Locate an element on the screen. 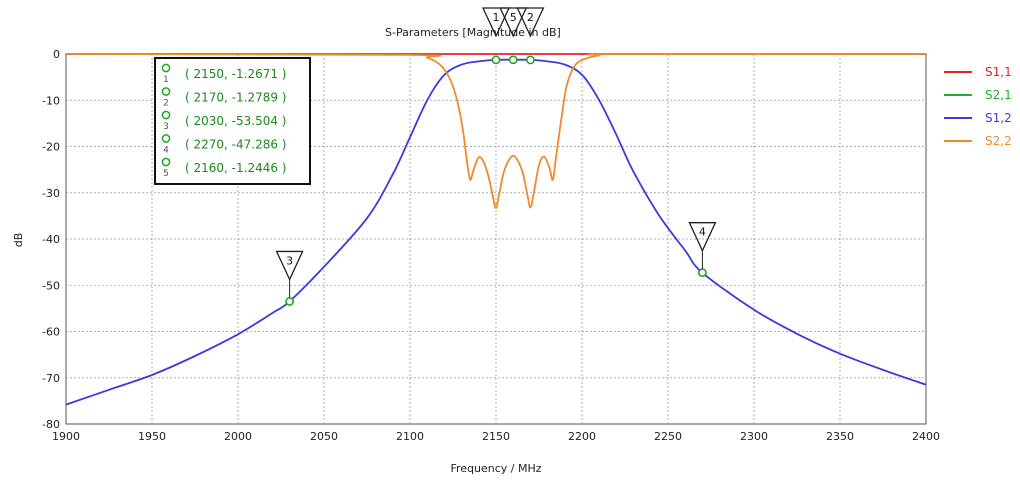 This screenshot has height=481, width=1020. readout-value: ( 2270, -47.286 ) is located at coordinates (235, 145).